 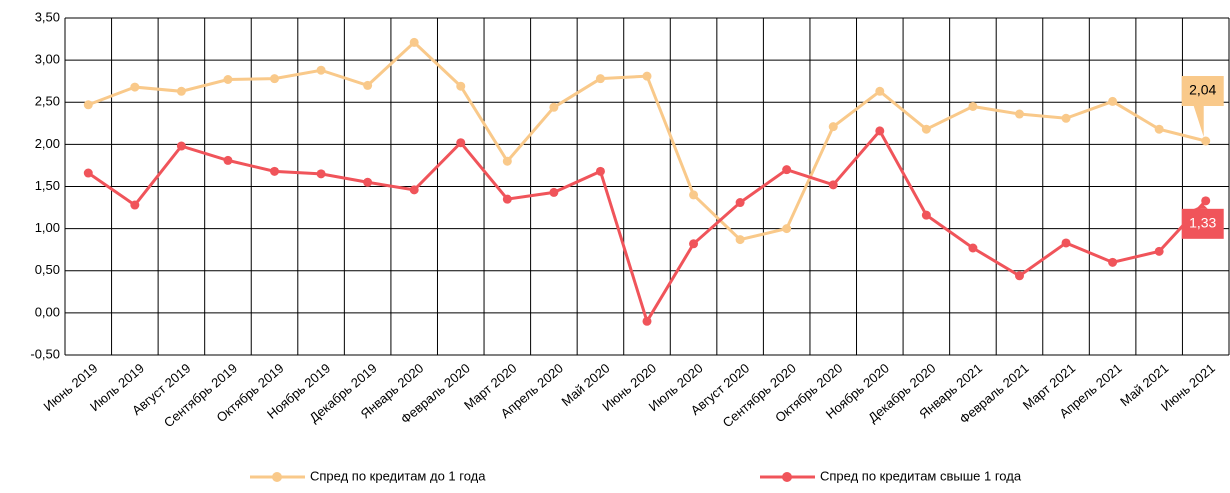 What do you see at coordinates (398, 475) in the screenshot?
I see `legend-label: Спред по кредитам до 1 года` at bounding box center [398, 475].